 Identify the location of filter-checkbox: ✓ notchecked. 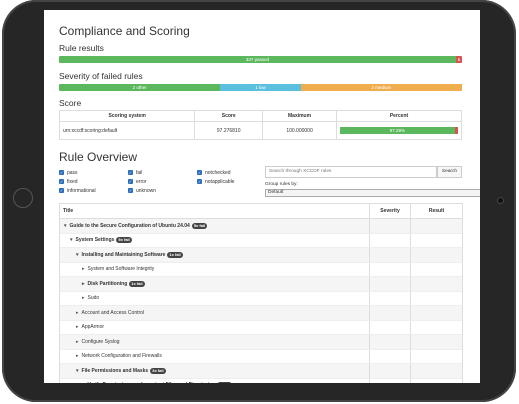
(231, 172).